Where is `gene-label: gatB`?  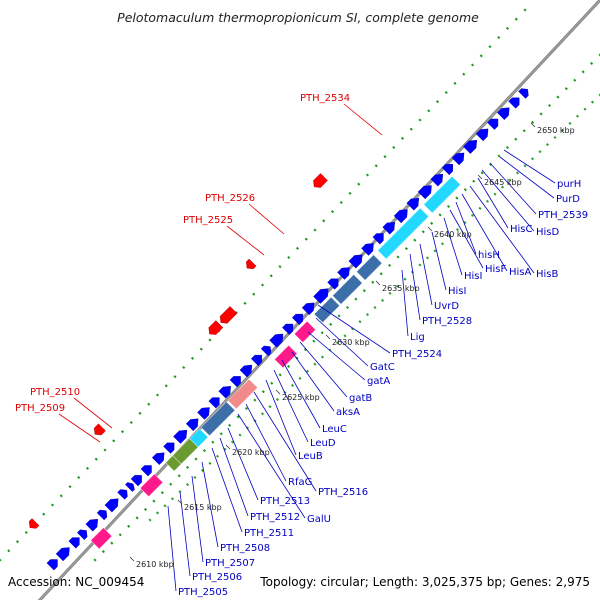
gene-label: gatB is located at coordinates (360, 398).